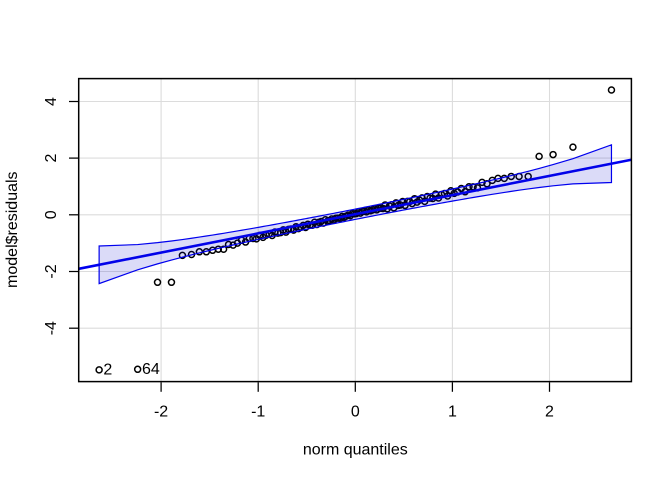 The height and width of the screenshot is (485, 672). What do you see at coordinates (151, 369) in the screenshot?
I see `svg-text: 64` at bounding box center [151, 369].